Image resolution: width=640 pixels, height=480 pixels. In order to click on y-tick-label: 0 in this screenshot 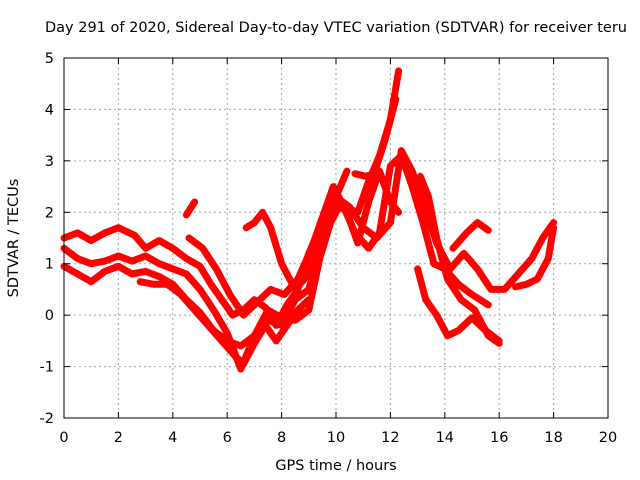, I will do `click(49, 316)`.